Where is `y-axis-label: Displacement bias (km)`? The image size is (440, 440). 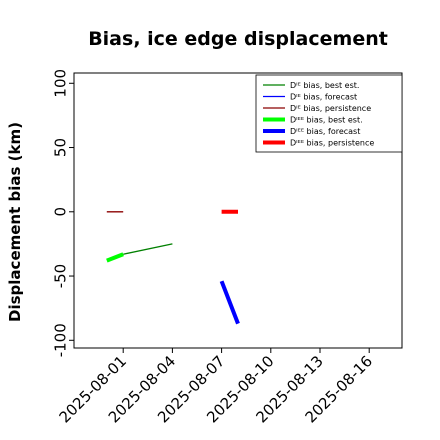 y-axis-label: Displacement bias (km) is located at coordinates (15, 222).